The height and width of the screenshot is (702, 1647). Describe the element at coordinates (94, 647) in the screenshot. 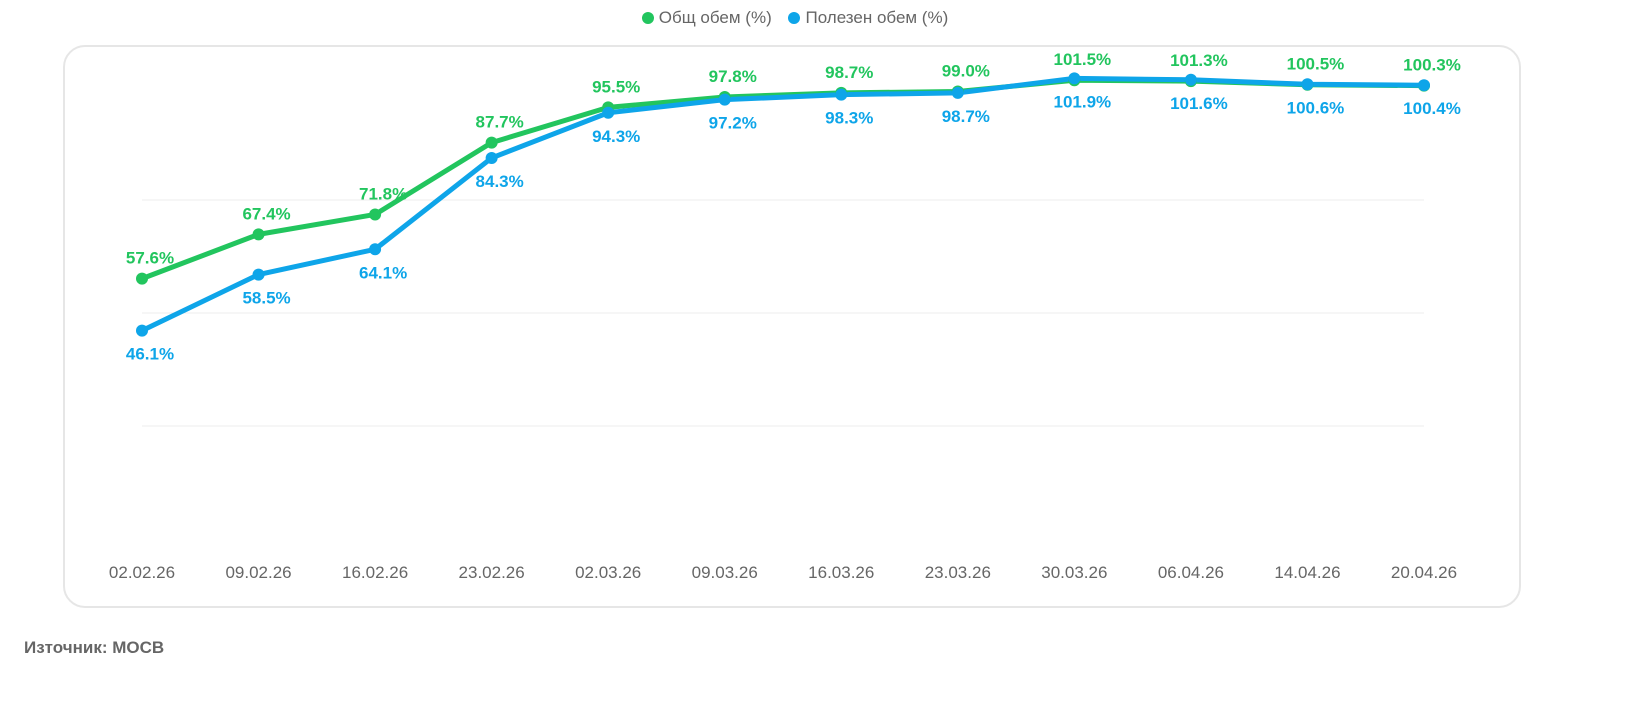

I see `source-note: Източник: МОСВ` at that location.